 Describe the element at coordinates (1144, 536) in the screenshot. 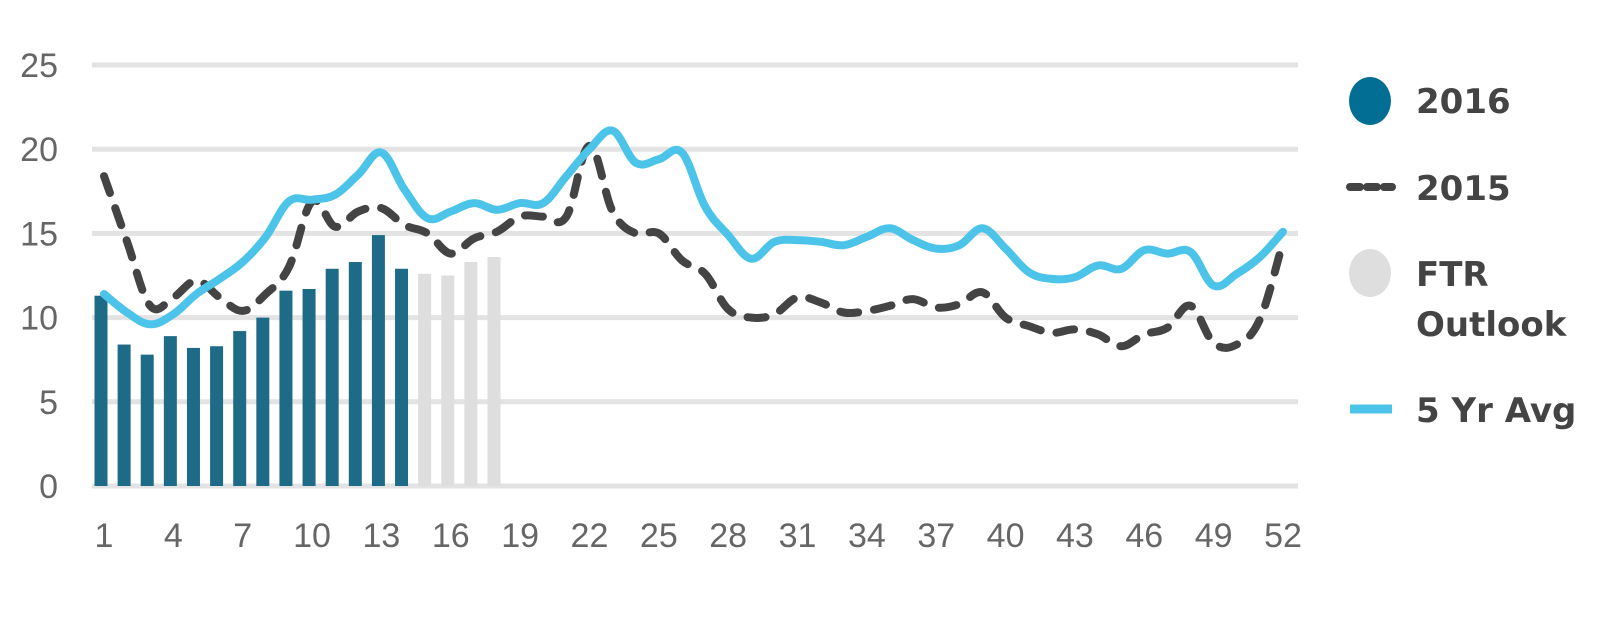

I see `x-tick-label: 46` at that location.